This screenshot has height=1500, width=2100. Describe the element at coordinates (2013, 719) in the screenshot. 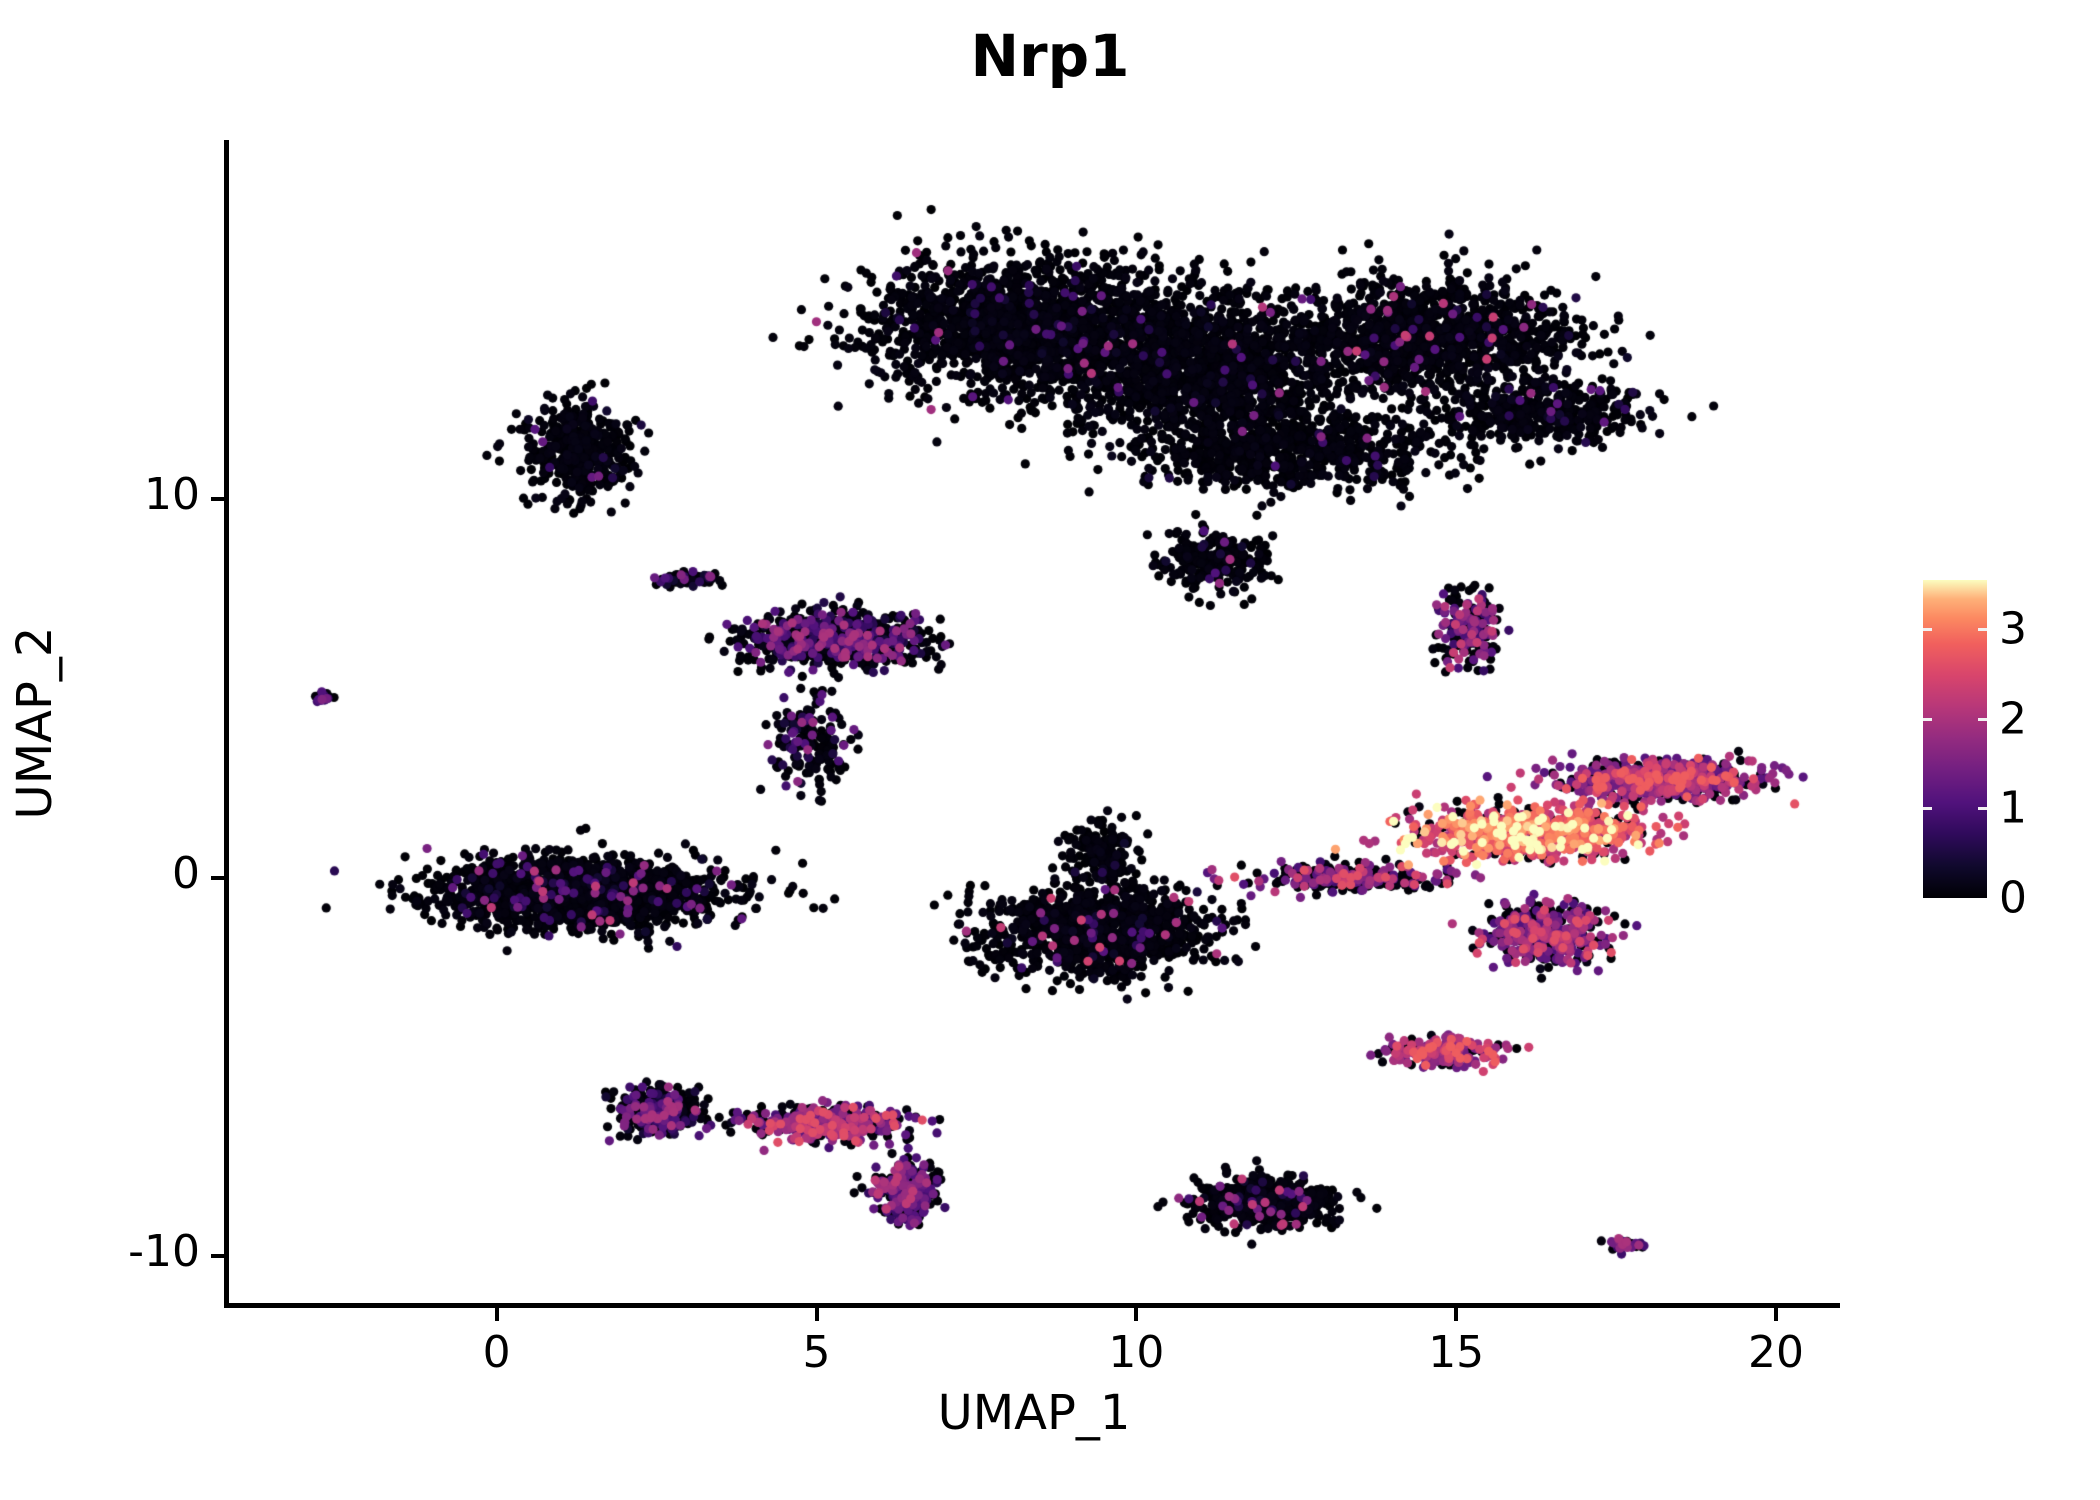

I see `colorbar-tick-label: 2` at that location.